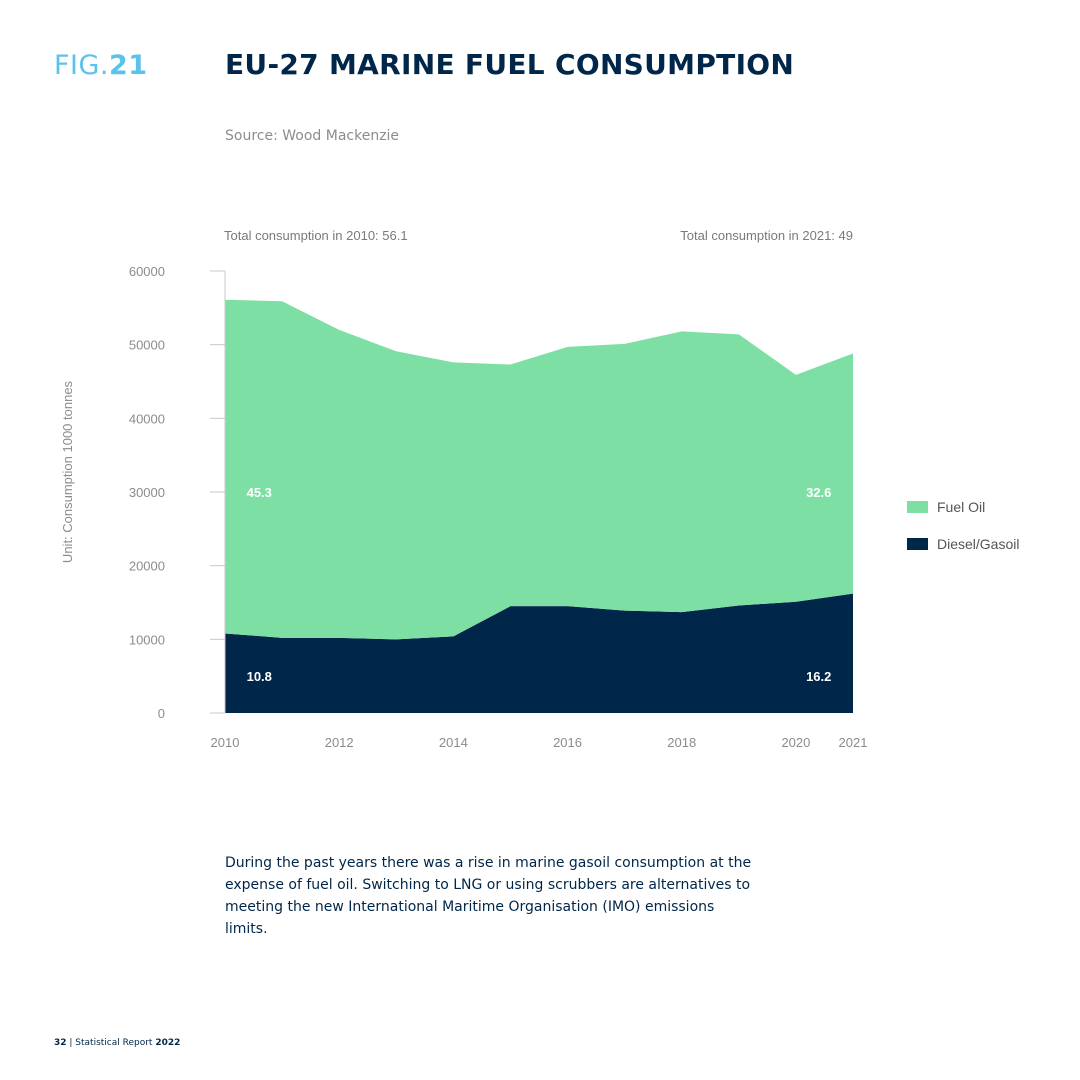 Image resolution: width=1080 pixels, height=1080 pixels. I want to click on y-tick-label: 40000, so click(147, 418).